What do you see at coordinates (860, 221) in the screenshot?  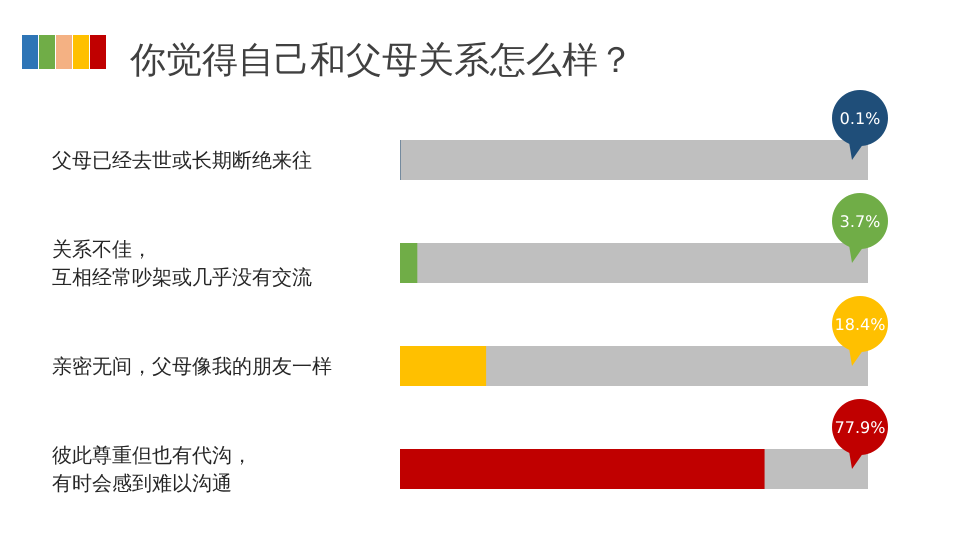 I see `data-label: 3.7%` at bounding box center [860, 221].